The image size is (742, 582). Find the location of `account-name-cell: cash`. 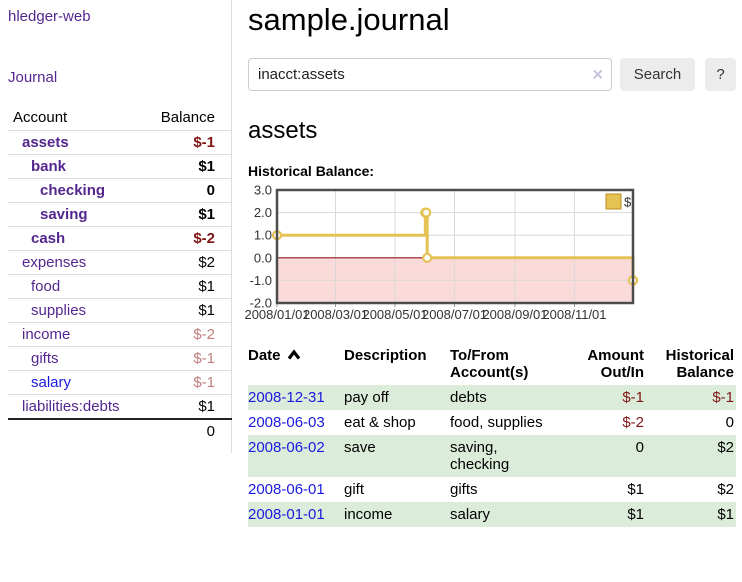

account-name-cell: cash is located at coordinates (75, 238).